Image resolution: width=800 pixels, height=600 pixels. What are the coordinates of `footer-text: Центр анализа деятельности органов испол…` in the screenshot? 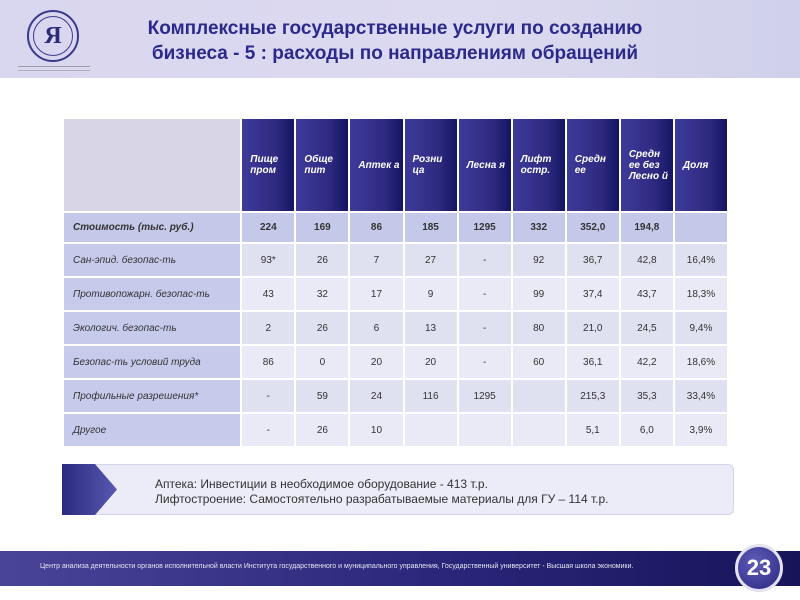 It's located at (337, 566).